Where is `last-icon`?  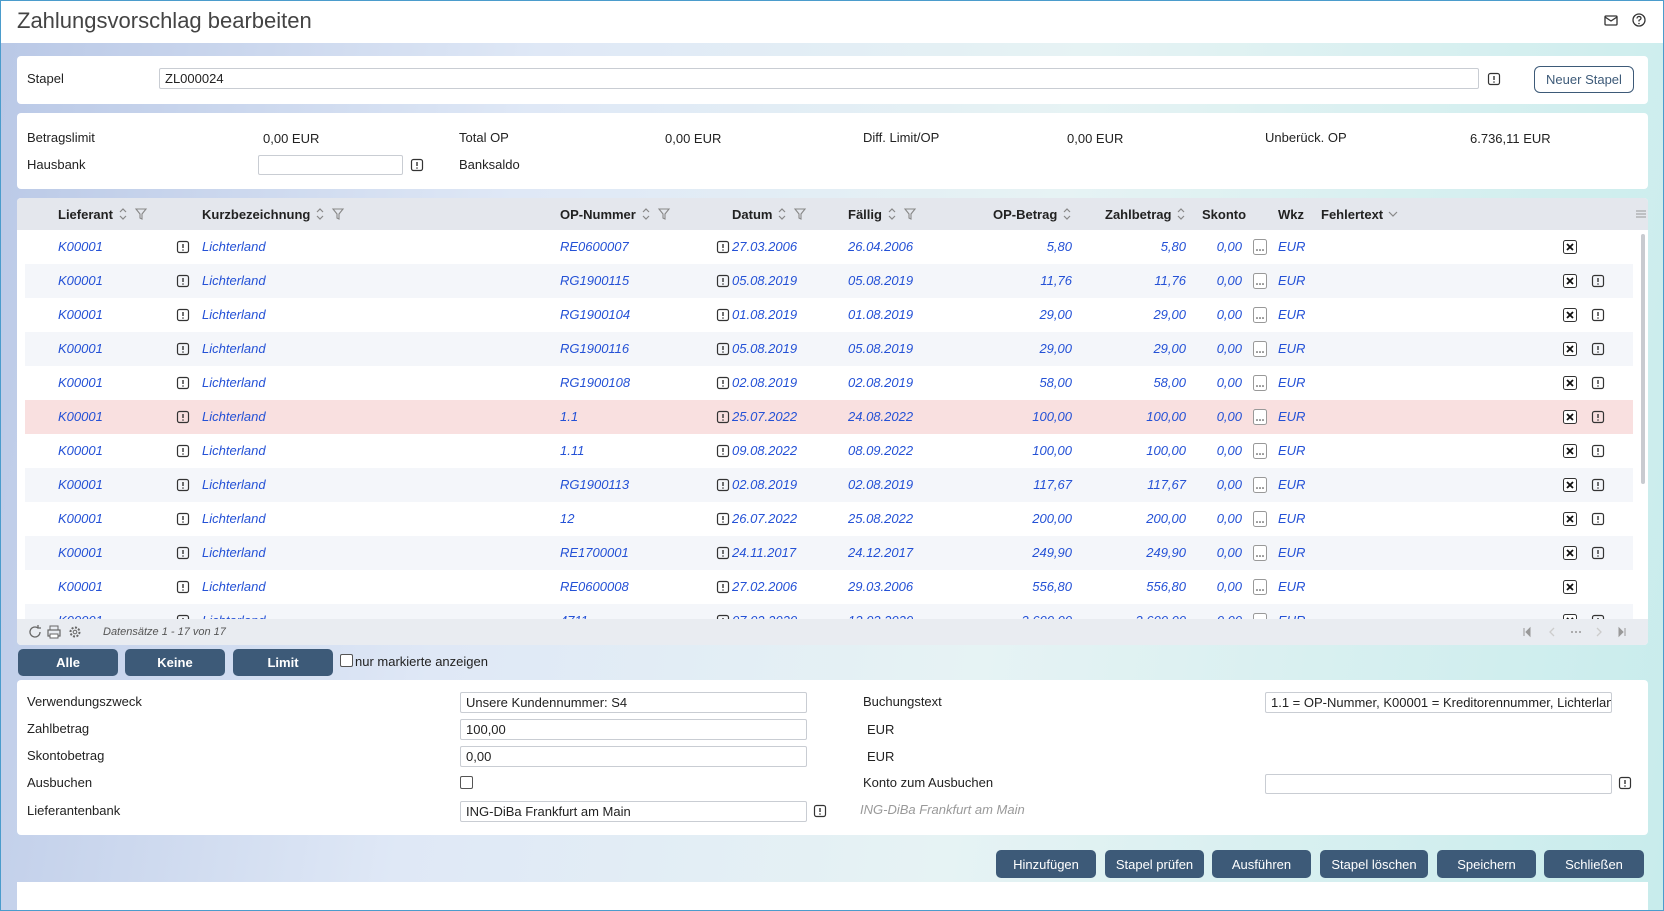 last-icon is located at coordinates (1622, 632).